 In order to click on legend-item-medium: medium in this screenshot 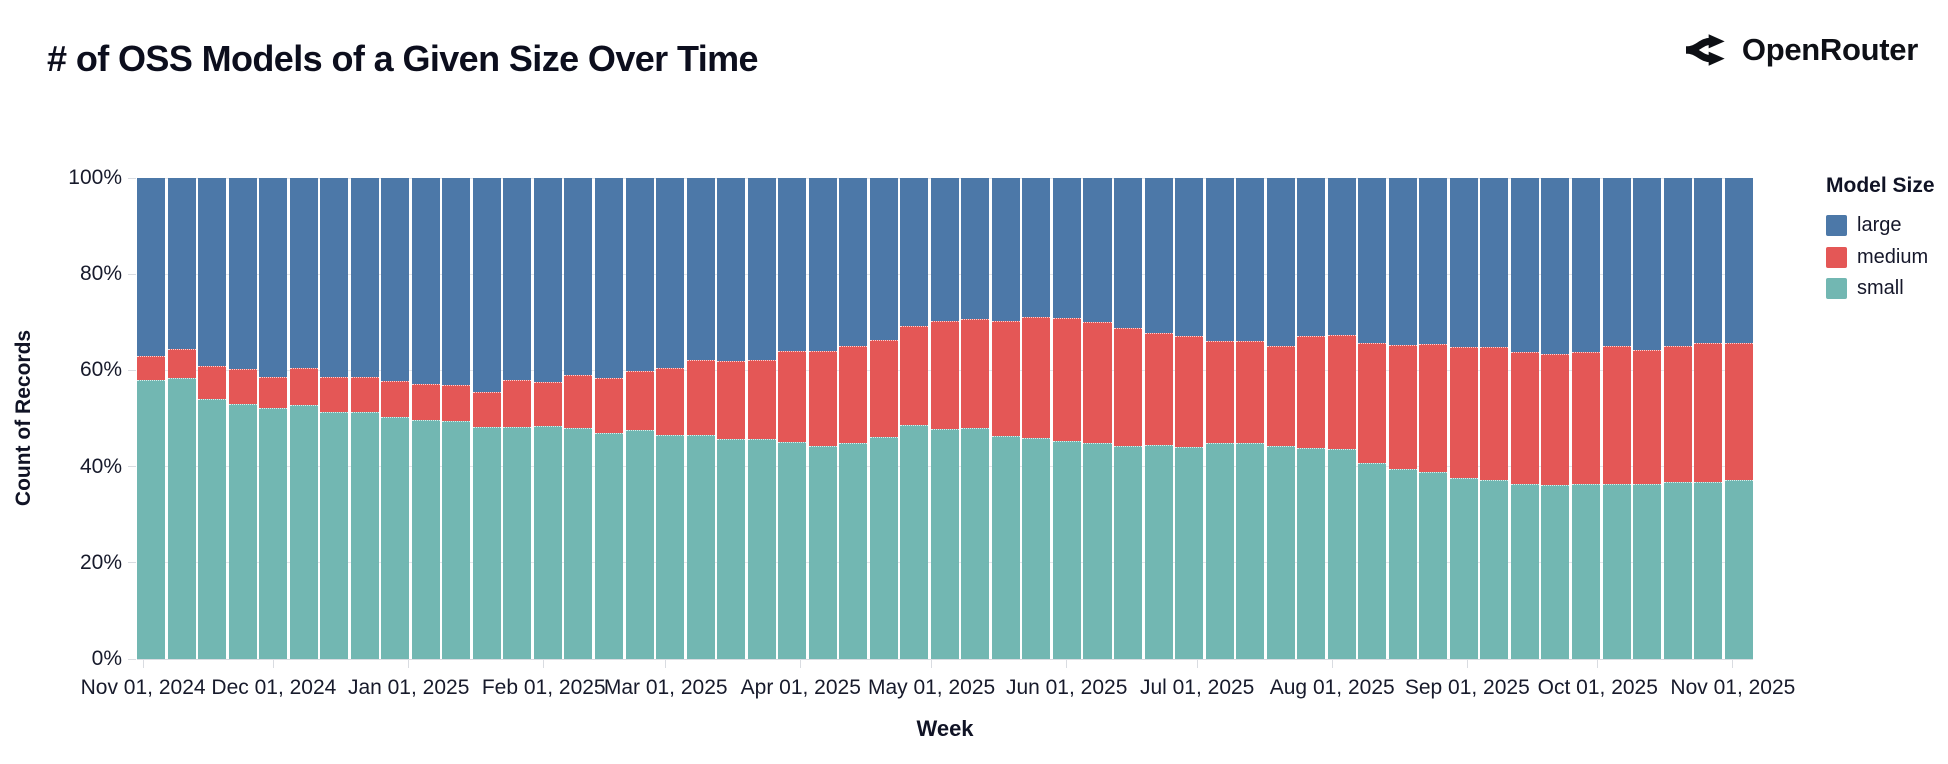, I will do `click(1880, 257)`.